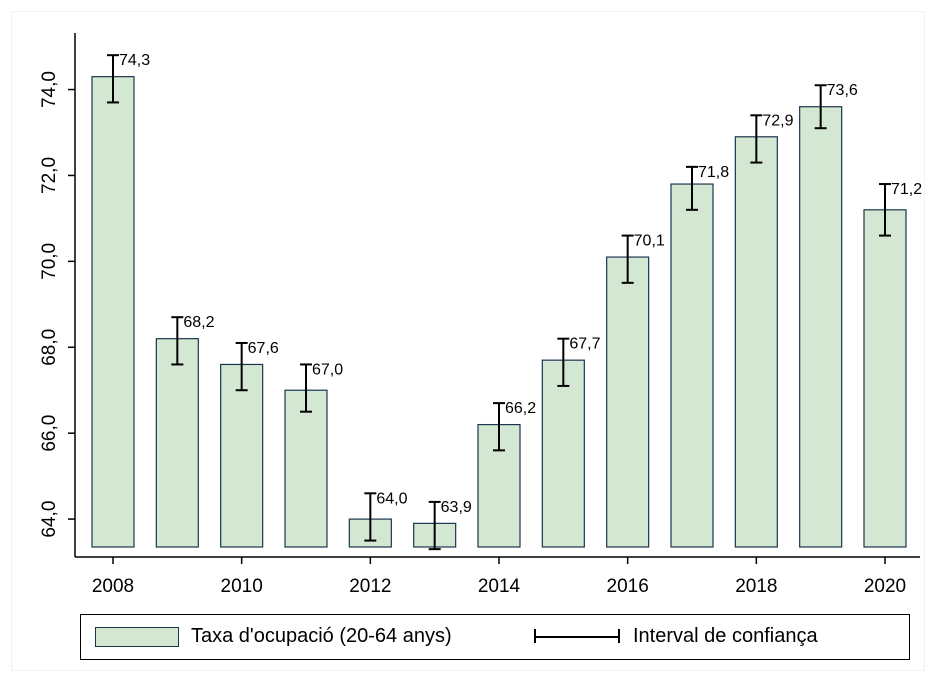 Image resolution: width=933 pixels, height=681 pixels. What do you see at coordinates (499, 586) in the screenshot?
I see `x-tick-label: 2014` at bounding box center [499, 586].